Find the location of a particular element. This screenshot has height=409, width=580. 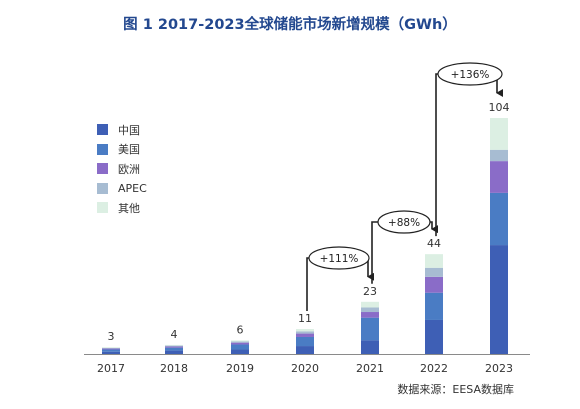

growth-label-2020-2021: +111% is located at coordinates (339, 259).